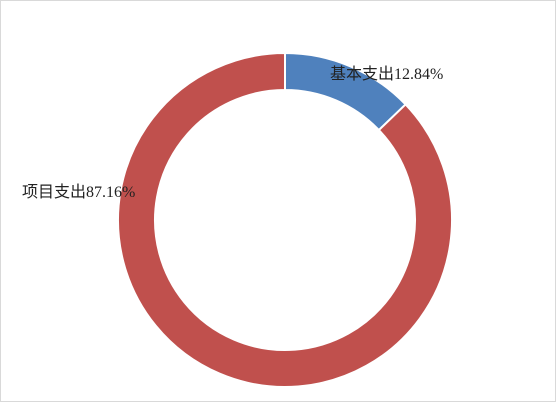  I want to click on slice-name: 项目支出, so click(54, 192).